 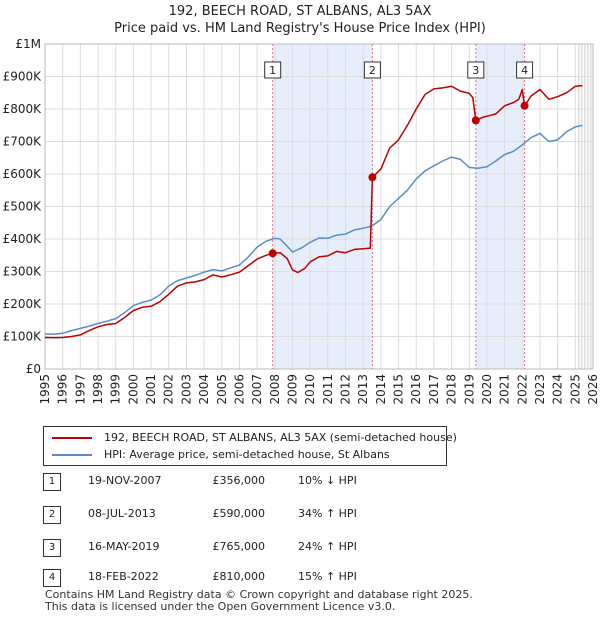 I want to click on x-tick-label: 2024, so click(x=558, y=389).